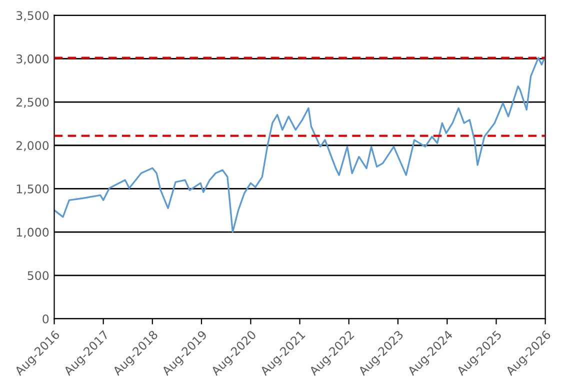  I want to click on y-tick-label: 1,500, so click(32, 189).